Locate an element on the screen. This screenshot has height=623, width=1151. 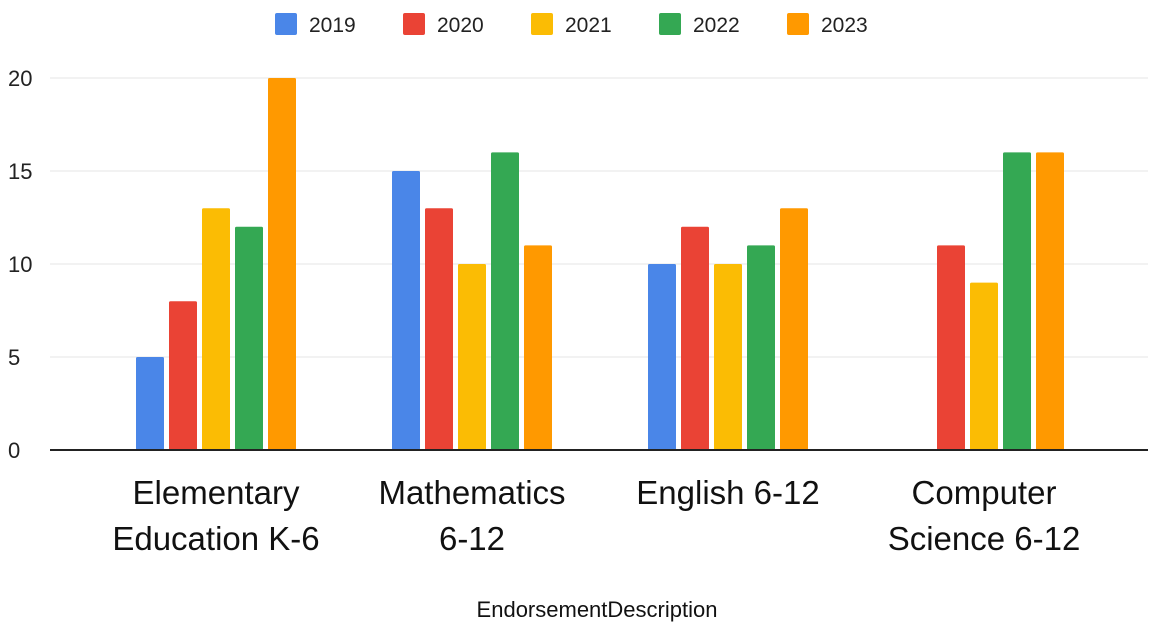
legend-label: 2020 is located at coordinates (460, 25).